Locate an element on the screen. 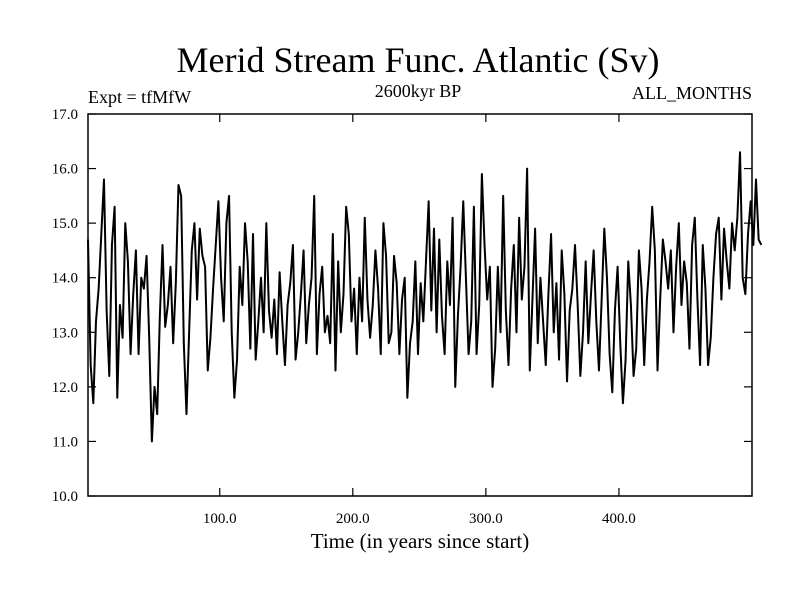 This screenshot has width=800, height=600. x-tick-label: 300.0 is located at coordinates (486, 519).